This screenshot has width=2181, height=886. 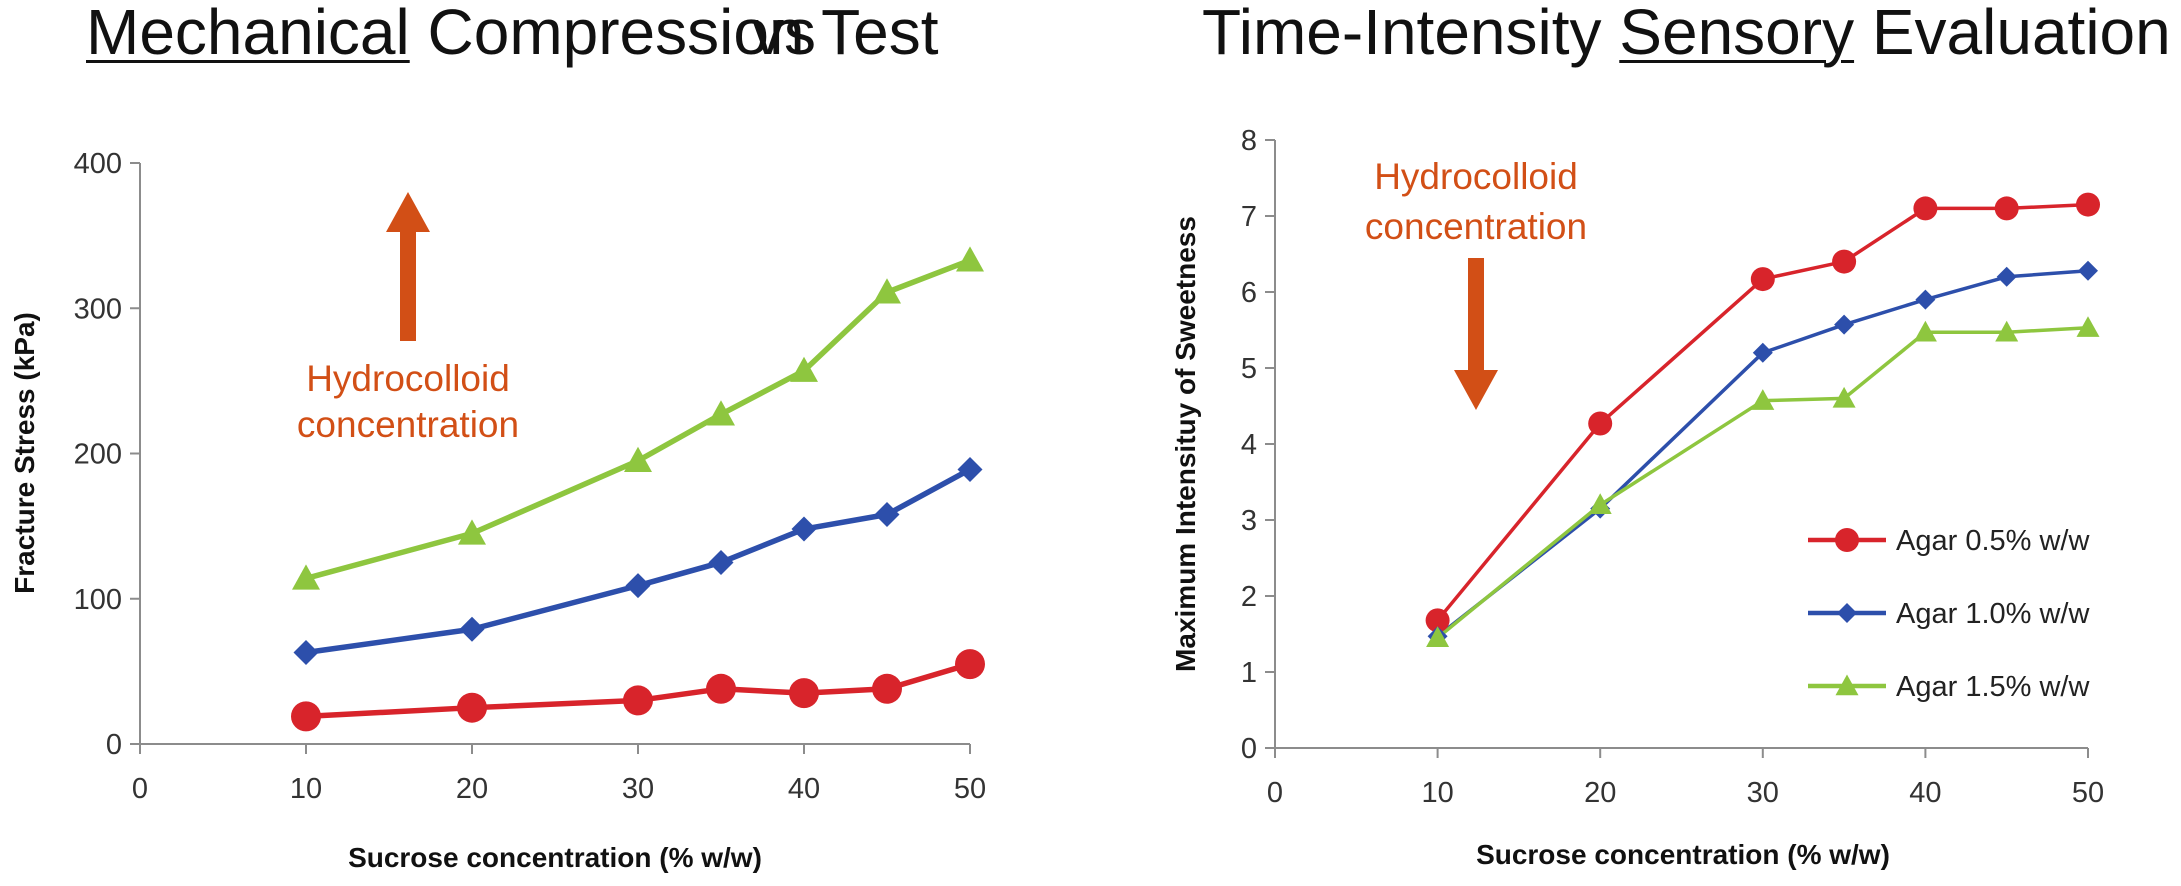 What do you see at coordinates (1411, 34) in the screenshot?
I see `right-title-start: Time-Intensity` at bounding box center [1411, 34].